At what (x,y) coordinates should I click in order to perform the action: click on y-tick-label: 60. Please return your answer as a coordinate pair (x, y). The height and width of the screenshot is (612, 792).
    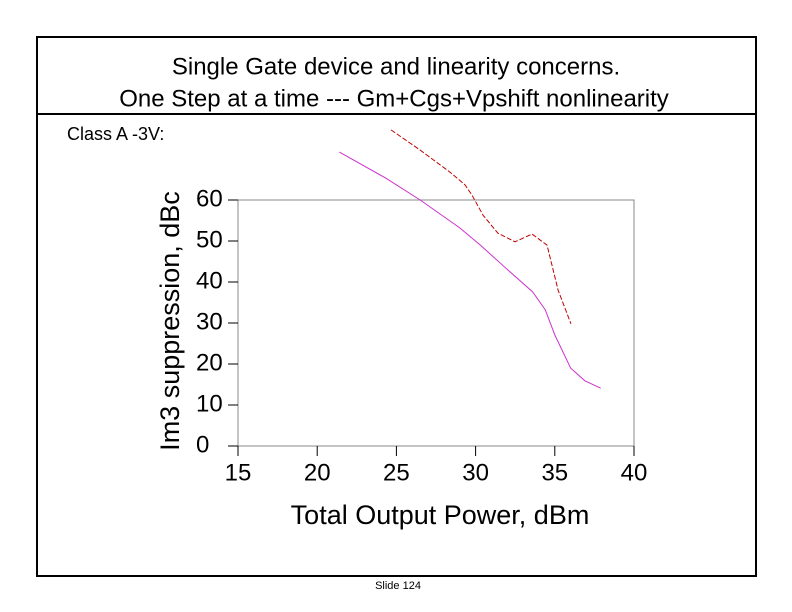
    Looking at the image, I should click on (209, 198).